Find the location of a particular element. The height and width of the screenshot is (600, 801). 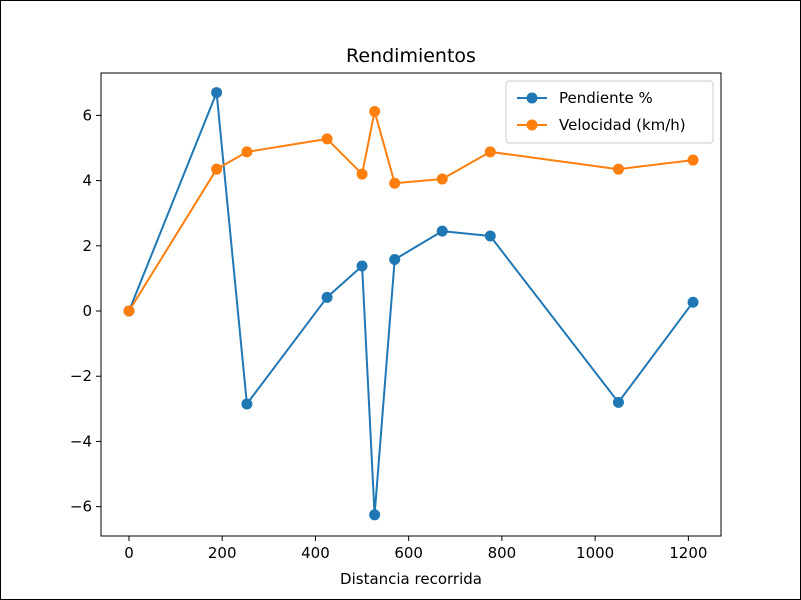

y-tick-label: −6 is located at coordinates (81, 507).